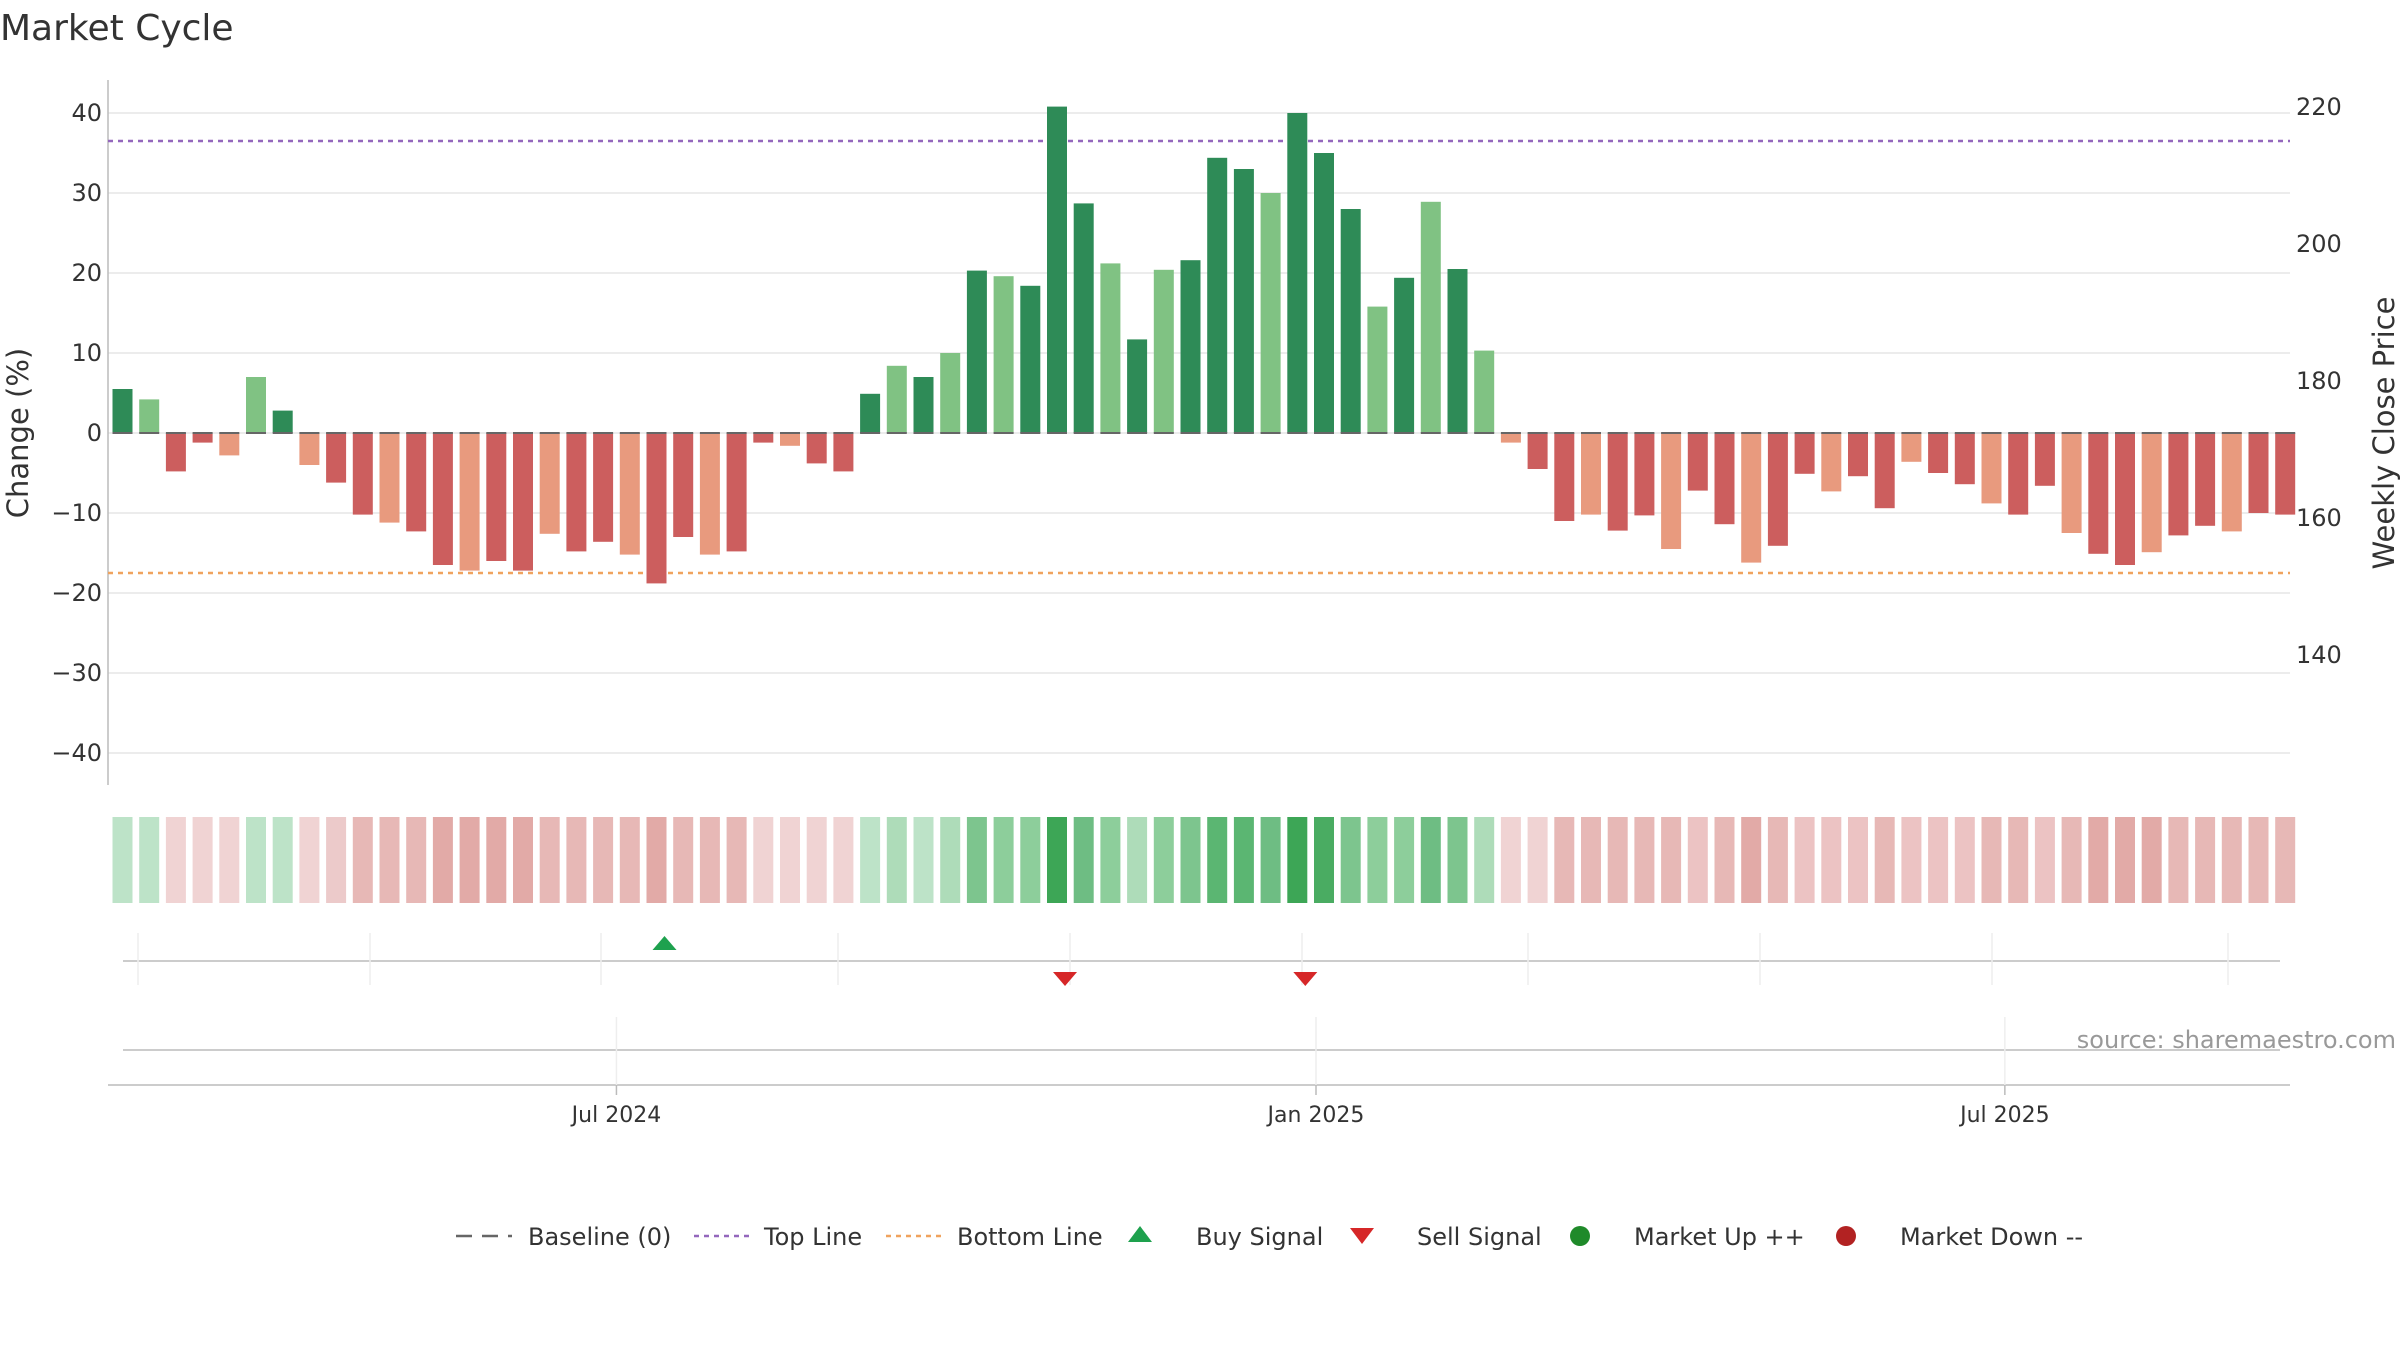  I want to click on legend-label: Market Down --, so click(1991, 1237).